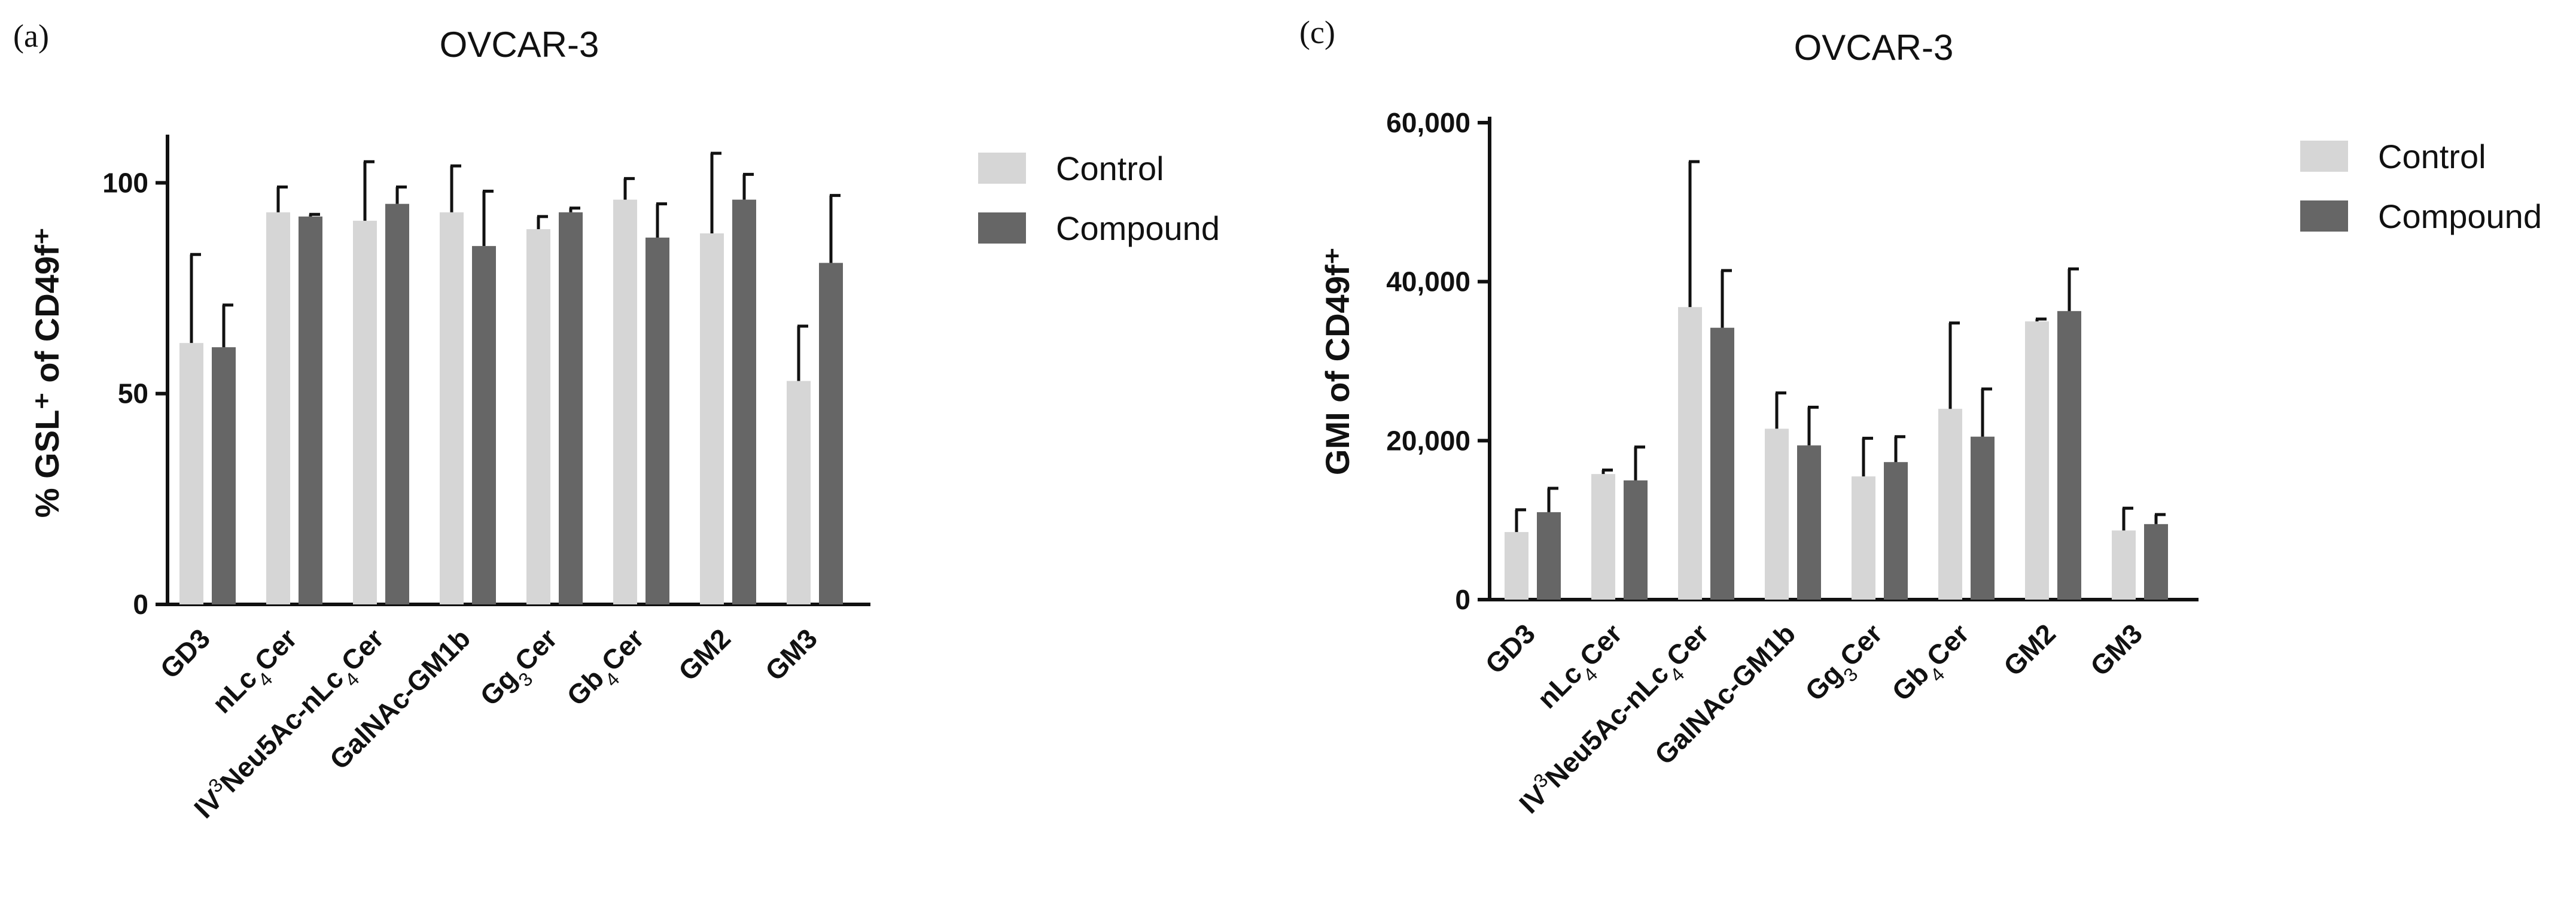  Describe the element at coordinates (1428, 281) in the screenshot. I see `y-tick-label: 40,000` at that location.